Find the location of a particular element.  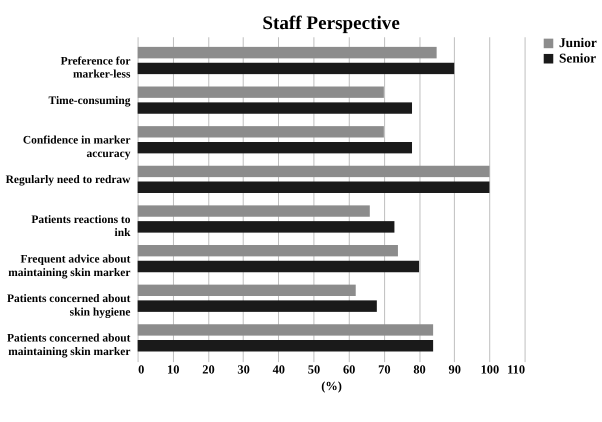

x-tick-label: 0 is located at coordinates (141, 369).